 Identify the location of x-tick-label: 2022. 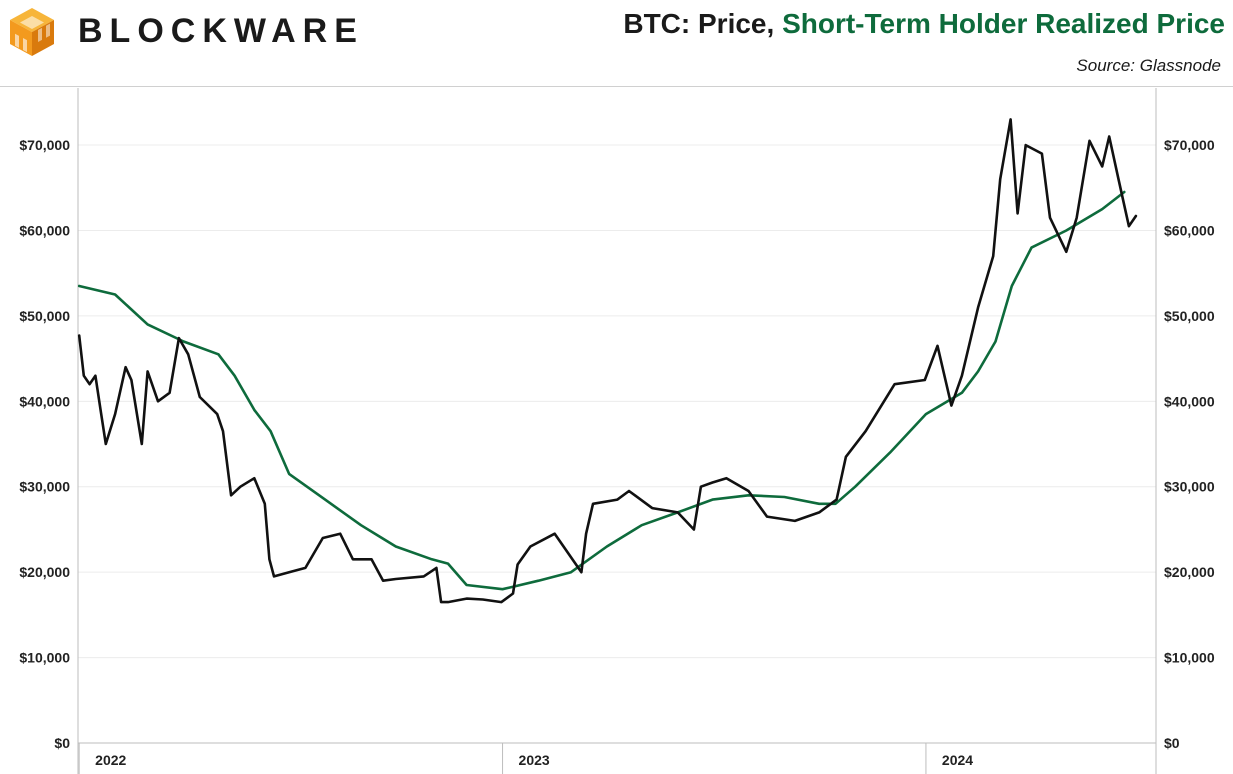
(110, 760).